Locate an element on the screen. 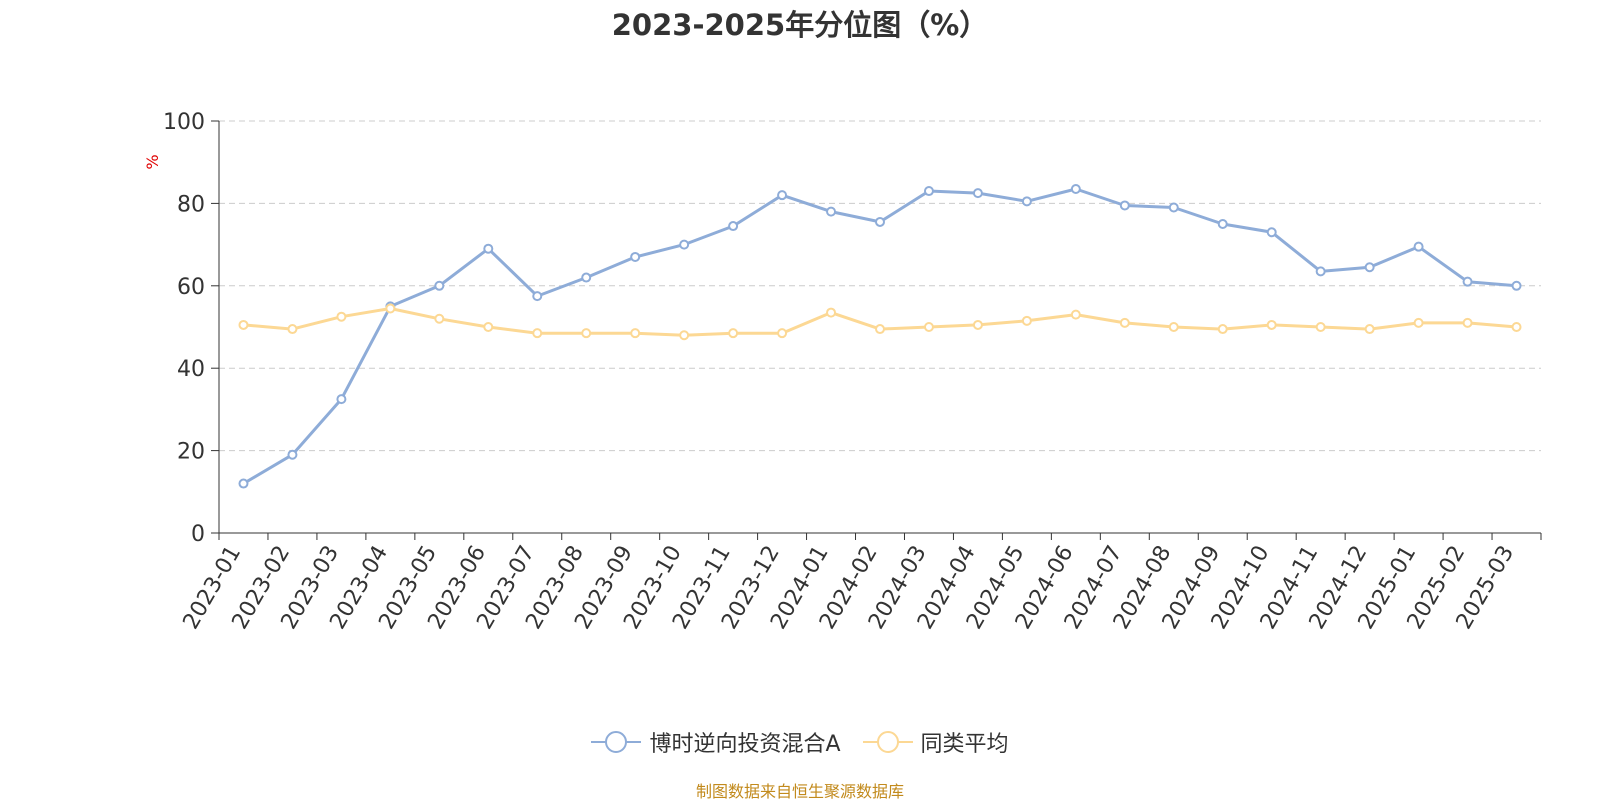 This screenshot has height=802, width=1600. y-tick-label: 40 is located at coordinates (191, 369).